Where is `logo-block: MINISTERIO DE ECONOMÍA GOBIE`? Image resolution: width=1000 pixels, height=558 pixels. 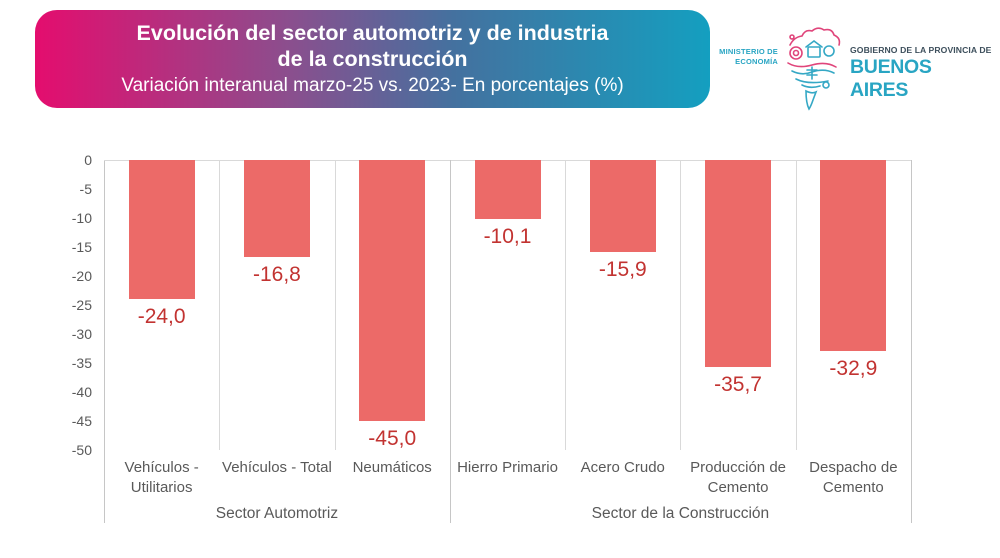 logo-block: MINISTERIO DE ECONOMÍA GOBIE is located at coordinates (850, 60).